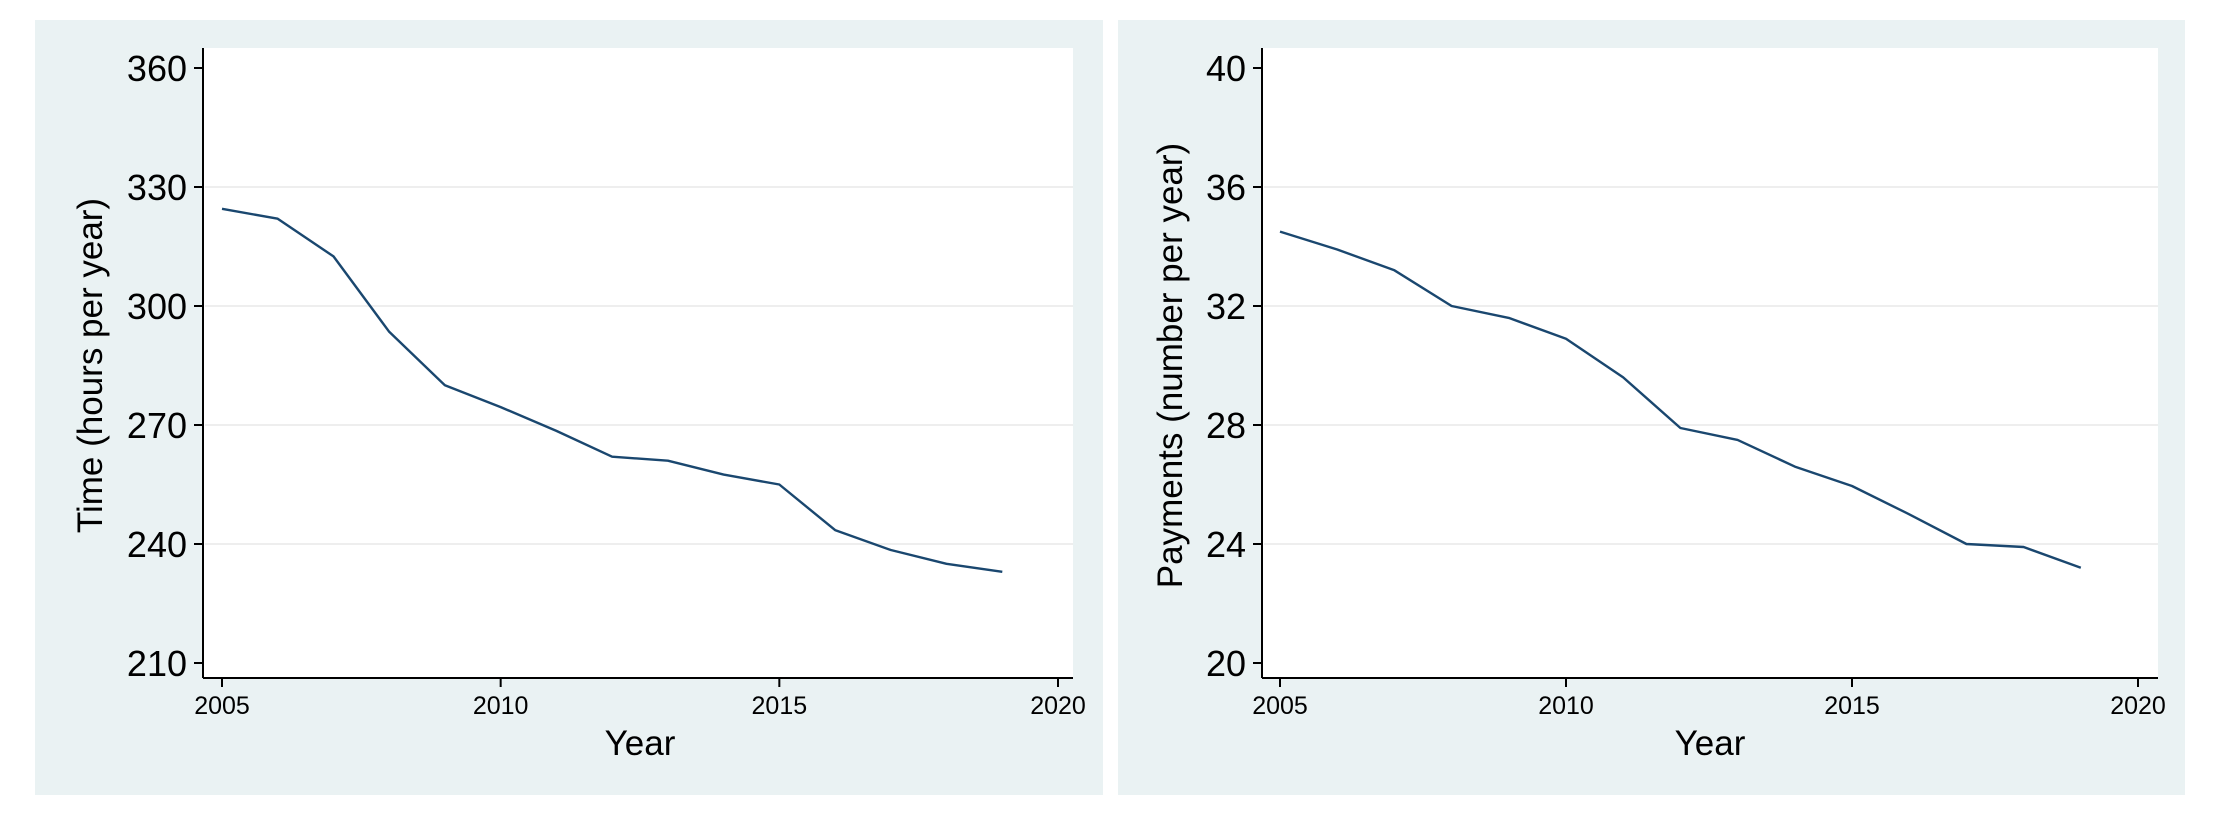 Image resolution: width=2220 pixels, height=820 pixels. Describe the element at coordinates (157, 544) in the screenshot. I see `y-tick-label: 240` at that location.